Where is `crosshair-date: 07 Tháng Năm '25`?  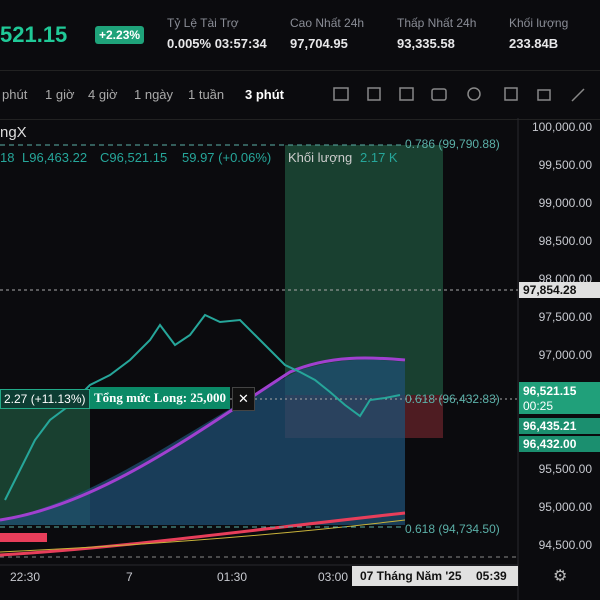
crosshair-date: 07 Tháng Năm '25 is located at coordinates (411, 576).